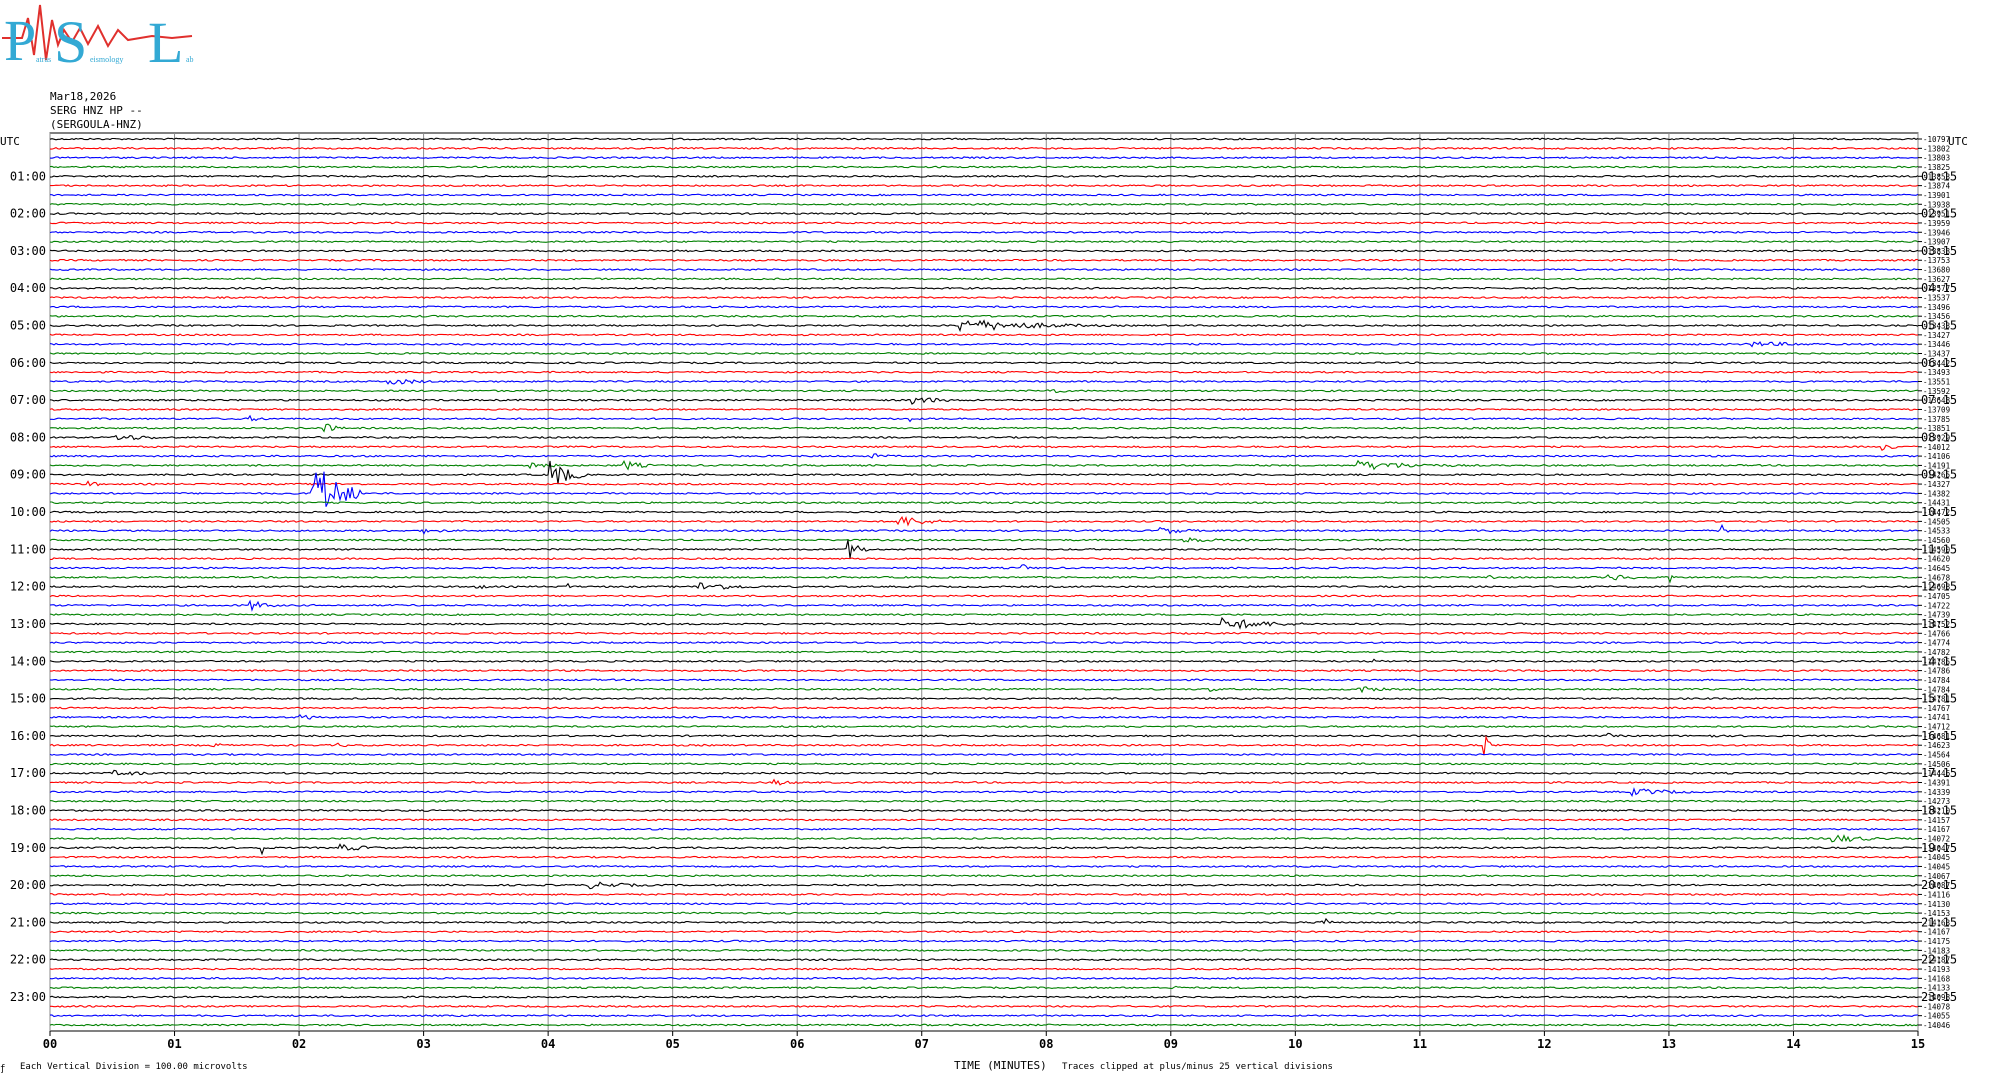 Image resolution: width=2010 pixels, height=1080 pixels. Describe the element at coordinates (28, 363) in the screenshot. I see `left-hour-label: 06:00` at that location.